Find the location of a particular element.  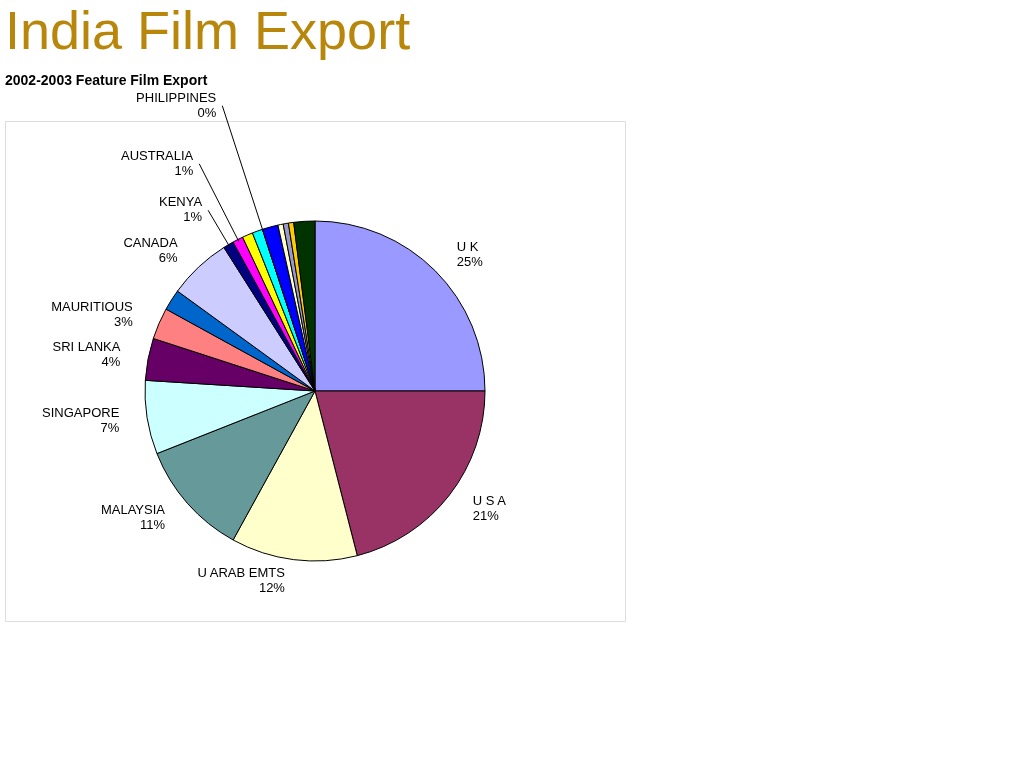

chart-subtitle: 2002-2003 Feature Film Export is located at coordinates (106, 79).